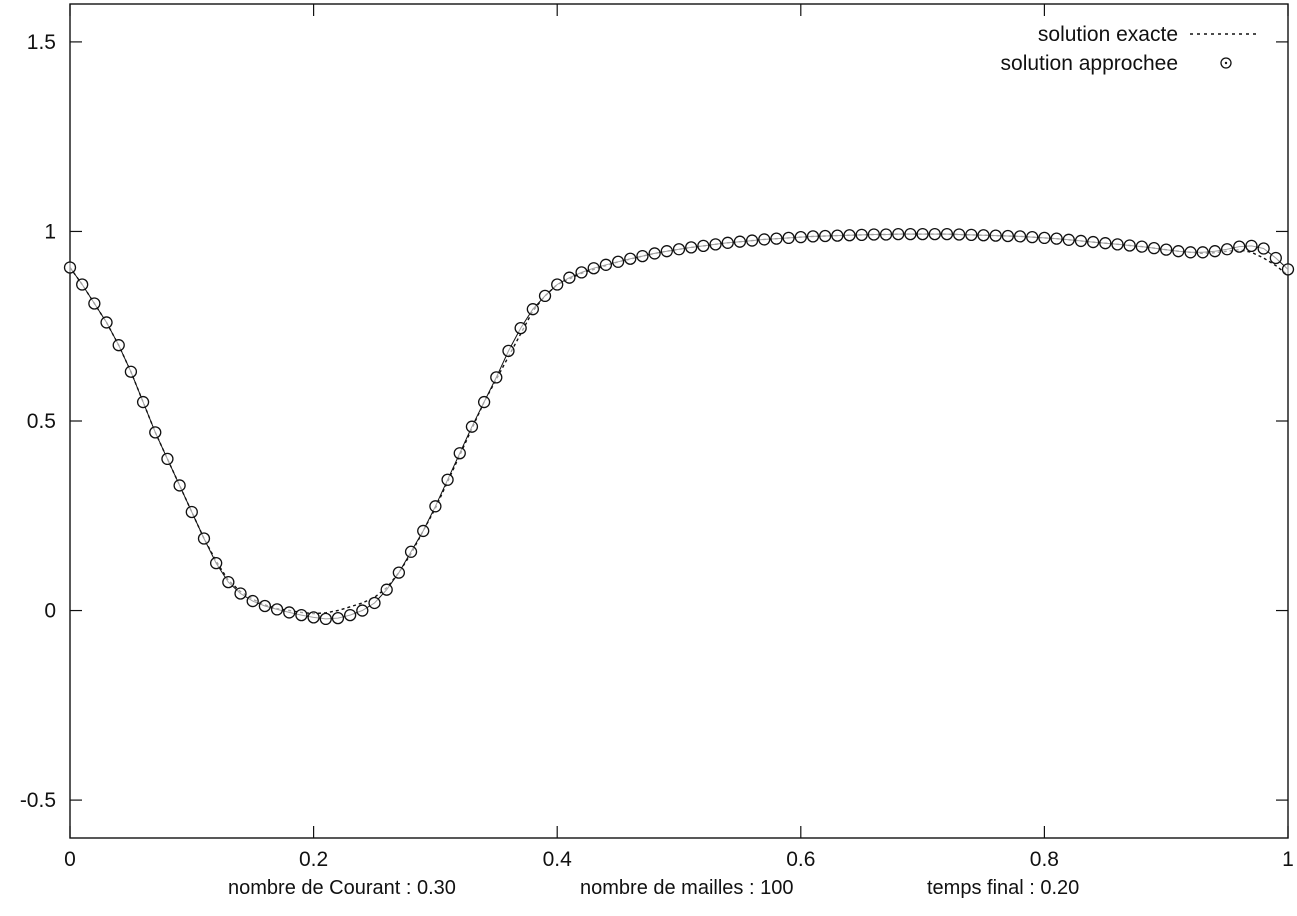 The width and height of the screenshot is (1297, 916). Describe the element at coordinates (558, 859) in the screenshot. I see `x-tick-label: 0.4` at that location.